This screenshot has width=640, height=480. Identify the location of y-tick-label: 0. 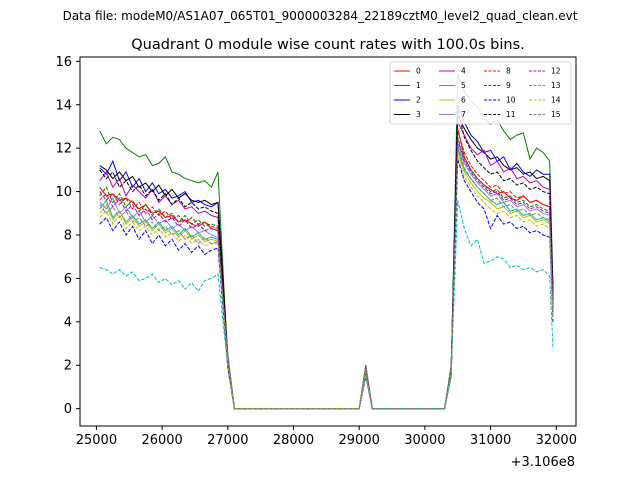
(68, 409).